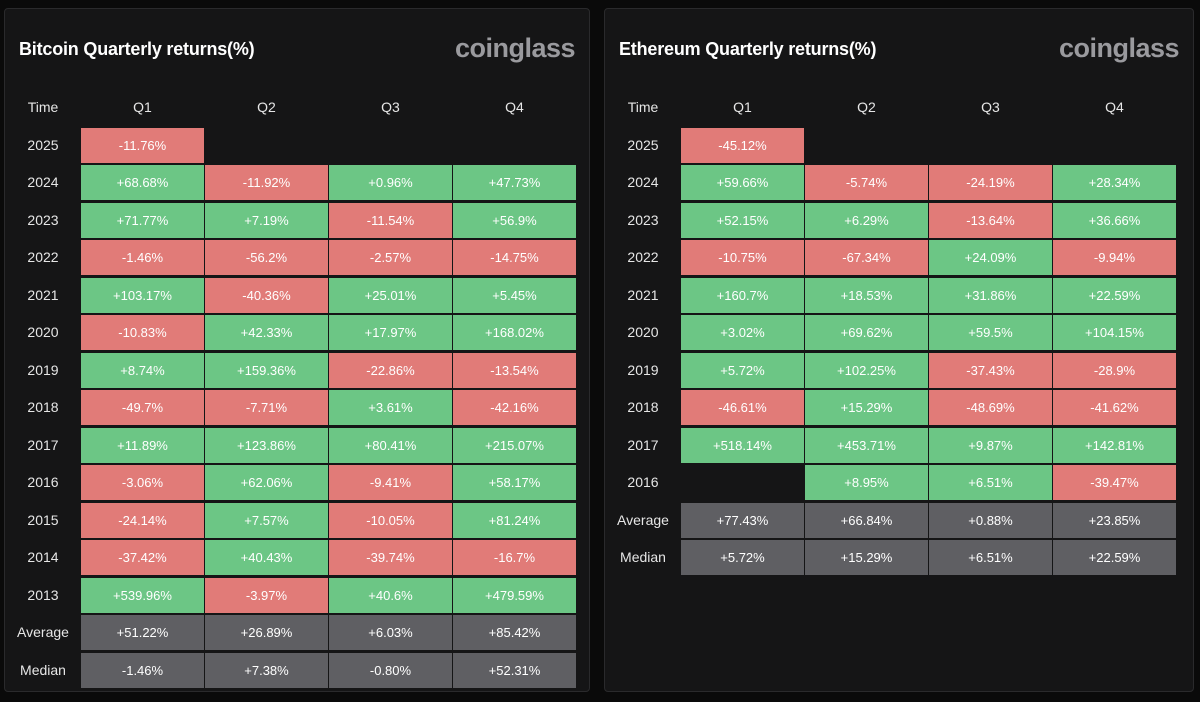  I want to click on value-cell: +104.15%, so click(1114, 332).